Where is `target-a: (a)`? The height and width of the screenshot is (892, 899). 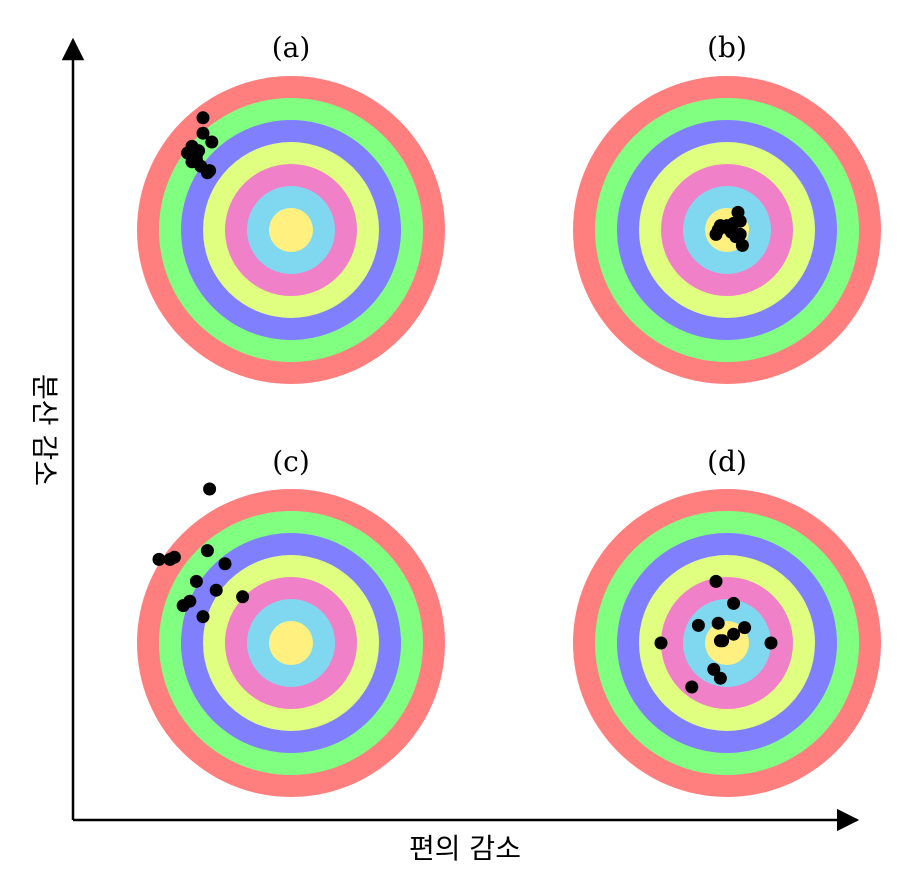 target-a: (a) is located at coordinates (291, 207).